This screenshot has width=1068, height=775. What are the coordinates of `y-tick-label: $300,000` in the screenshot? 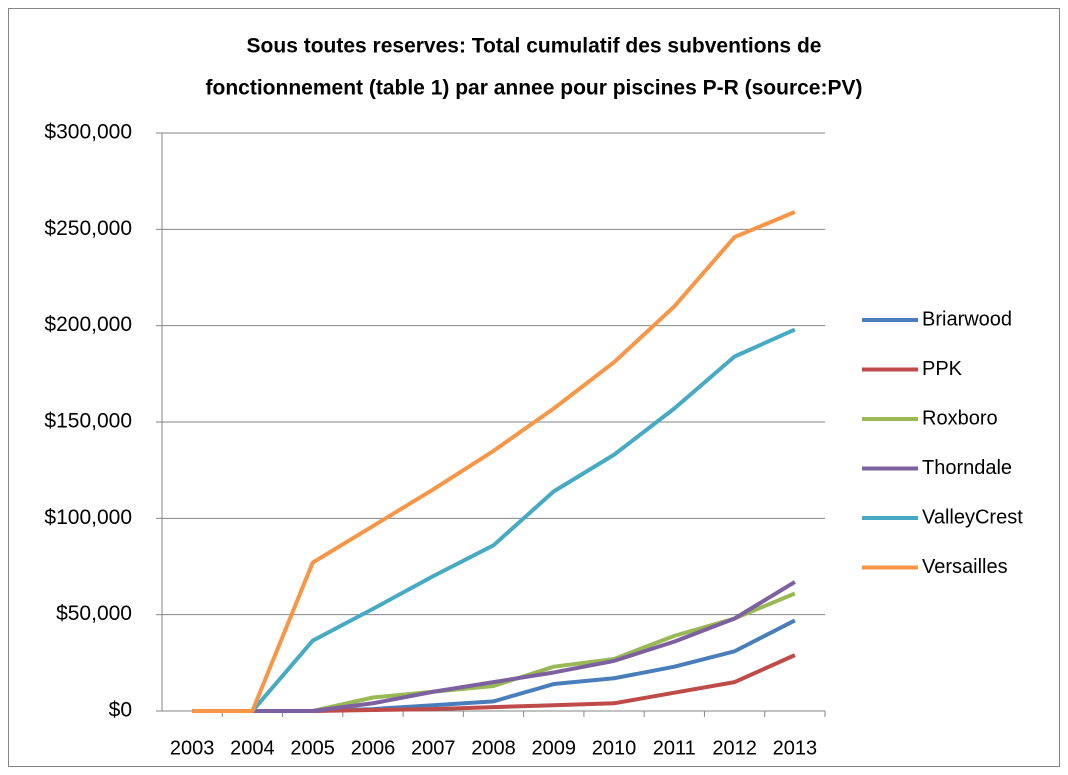 It's located at (88, 132).